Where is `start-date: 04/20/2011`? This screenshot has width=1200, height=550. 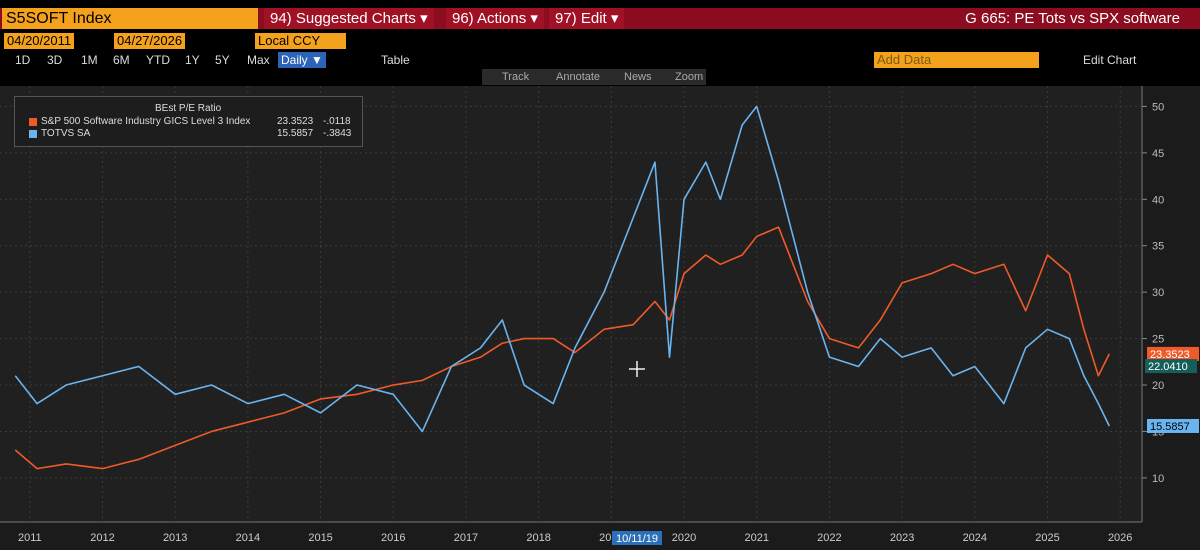 start-date: 04/20/2011 is located at coordinates (39, 41).